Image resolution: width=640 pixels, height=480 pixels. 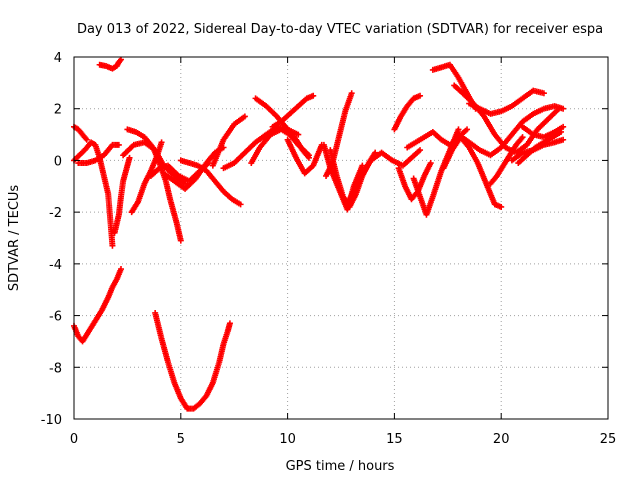 What do you see at coordinates (55, 213) in the screenshot?
I see `y-tick-label: -2` at bounding box center [55, 213].